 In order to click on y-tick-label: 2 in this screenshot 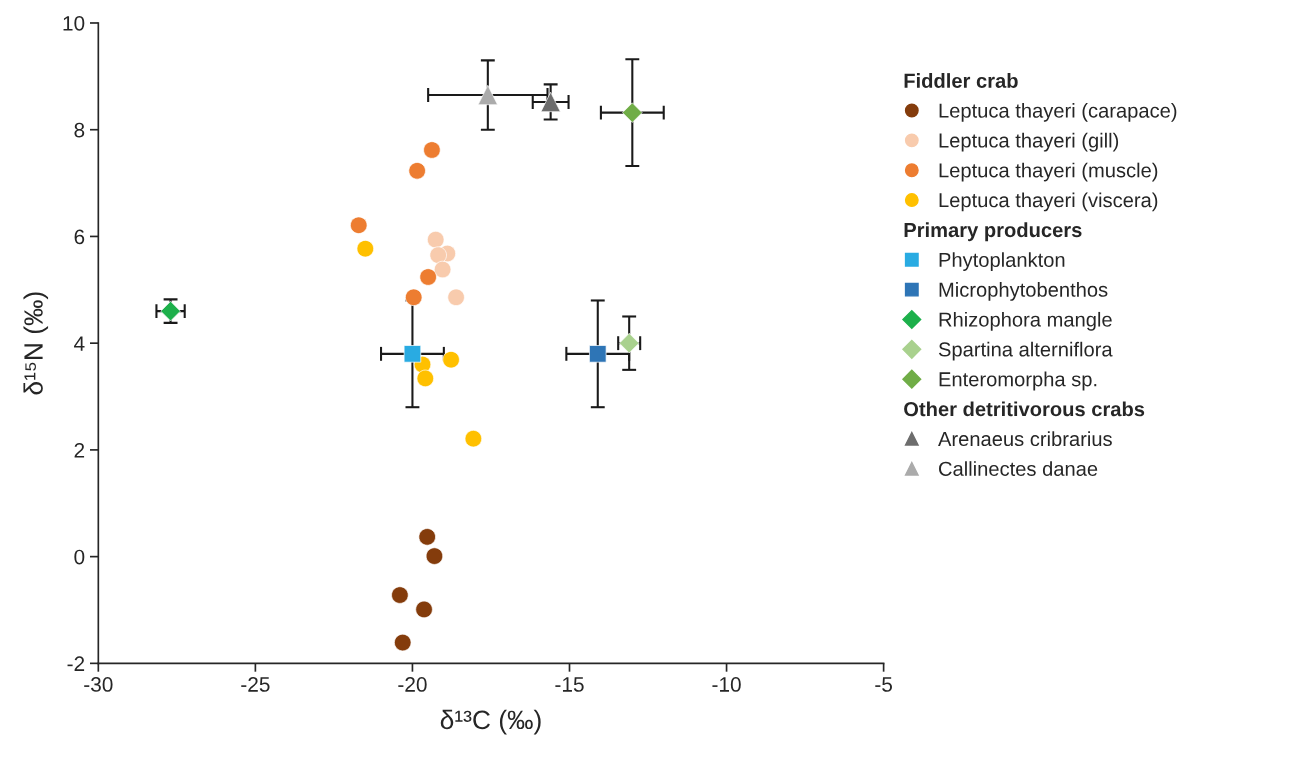, I will do `click(79, 450)`.